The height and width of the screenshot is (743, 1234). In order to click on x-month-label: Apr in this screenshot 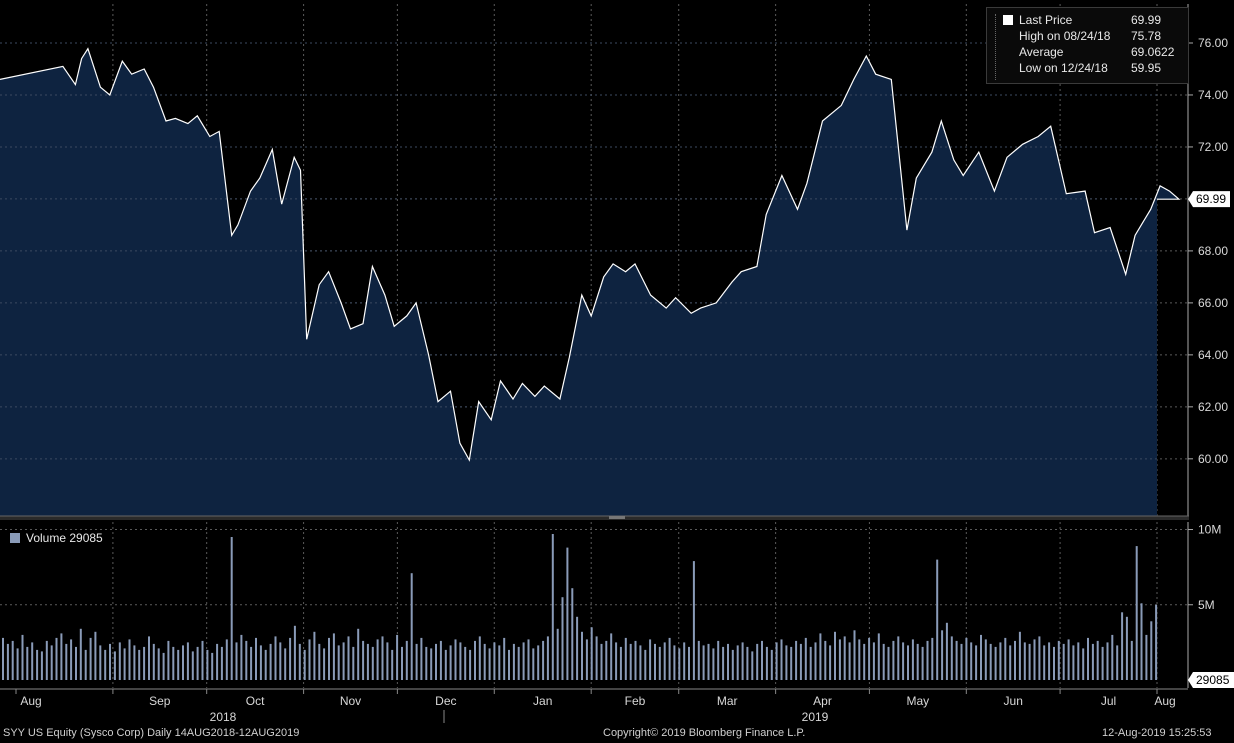, I will do `click(822, 701)`.